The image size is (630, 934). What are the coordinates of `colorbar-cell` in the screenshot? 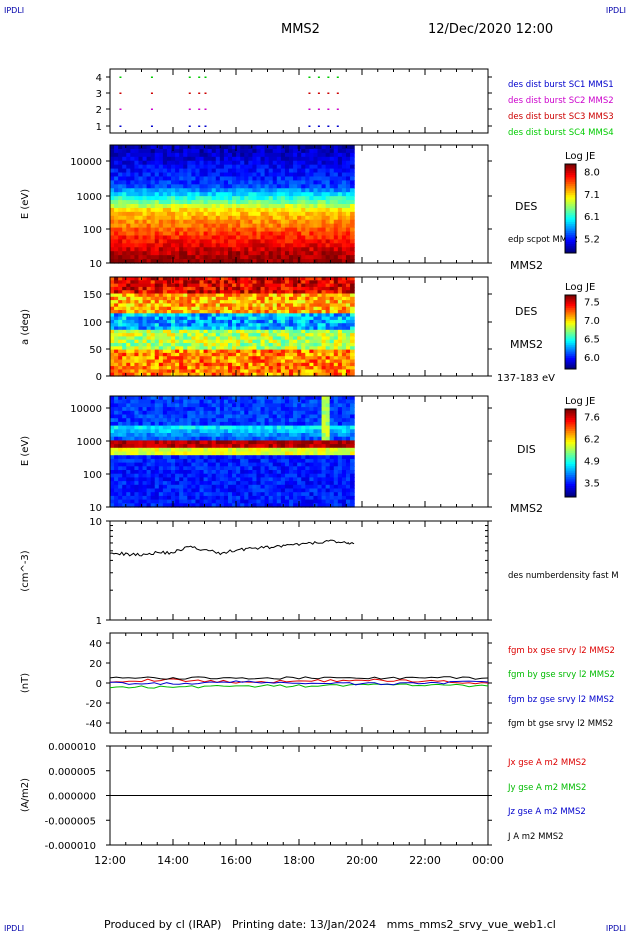 It's located at (570, 298).